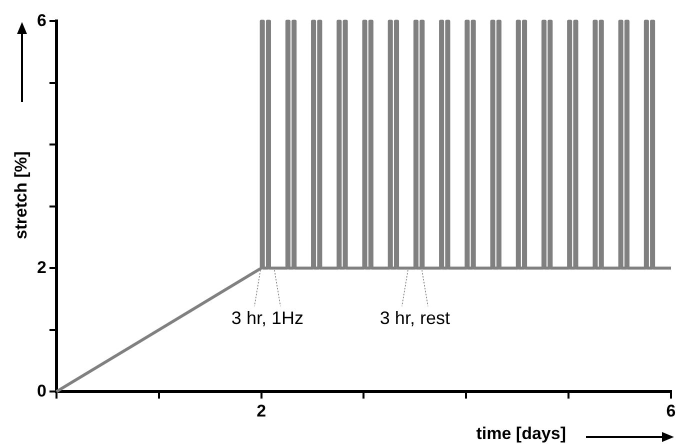  I want to click on x-axis-title: time [days], so click(521, 434).